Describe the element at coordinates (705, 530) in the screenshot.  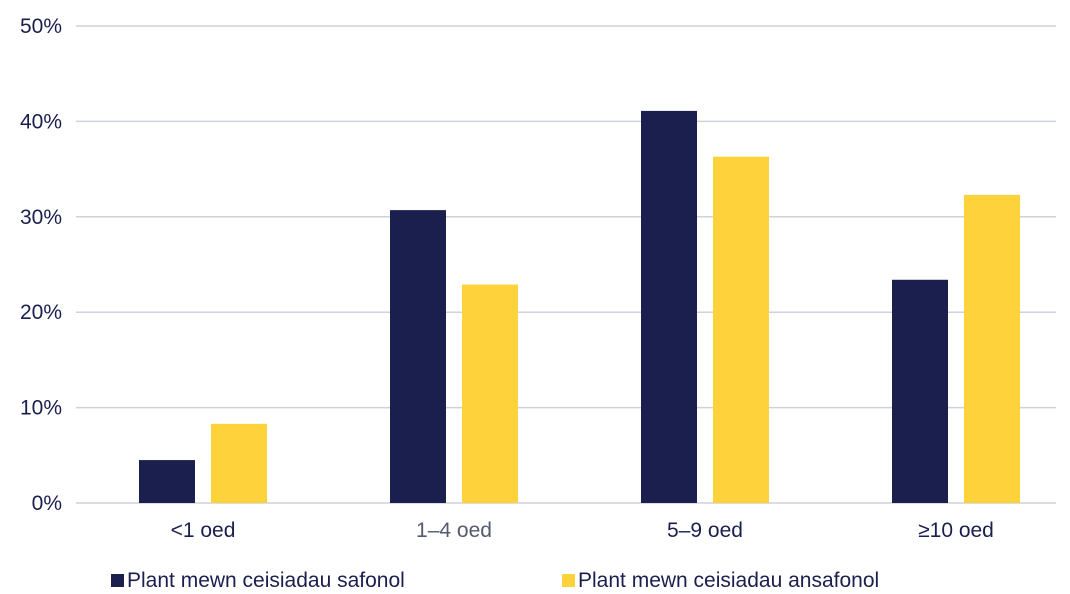
I see `x-category-label: 5–9 oed` at that location.